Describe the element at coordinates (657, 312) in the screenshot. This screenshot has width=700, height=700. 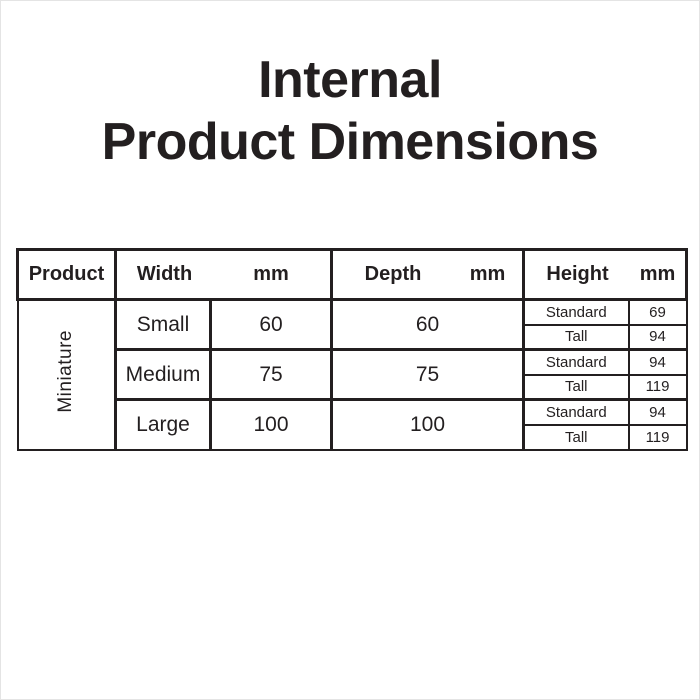
I see `height-value-cell: 69` at that location.